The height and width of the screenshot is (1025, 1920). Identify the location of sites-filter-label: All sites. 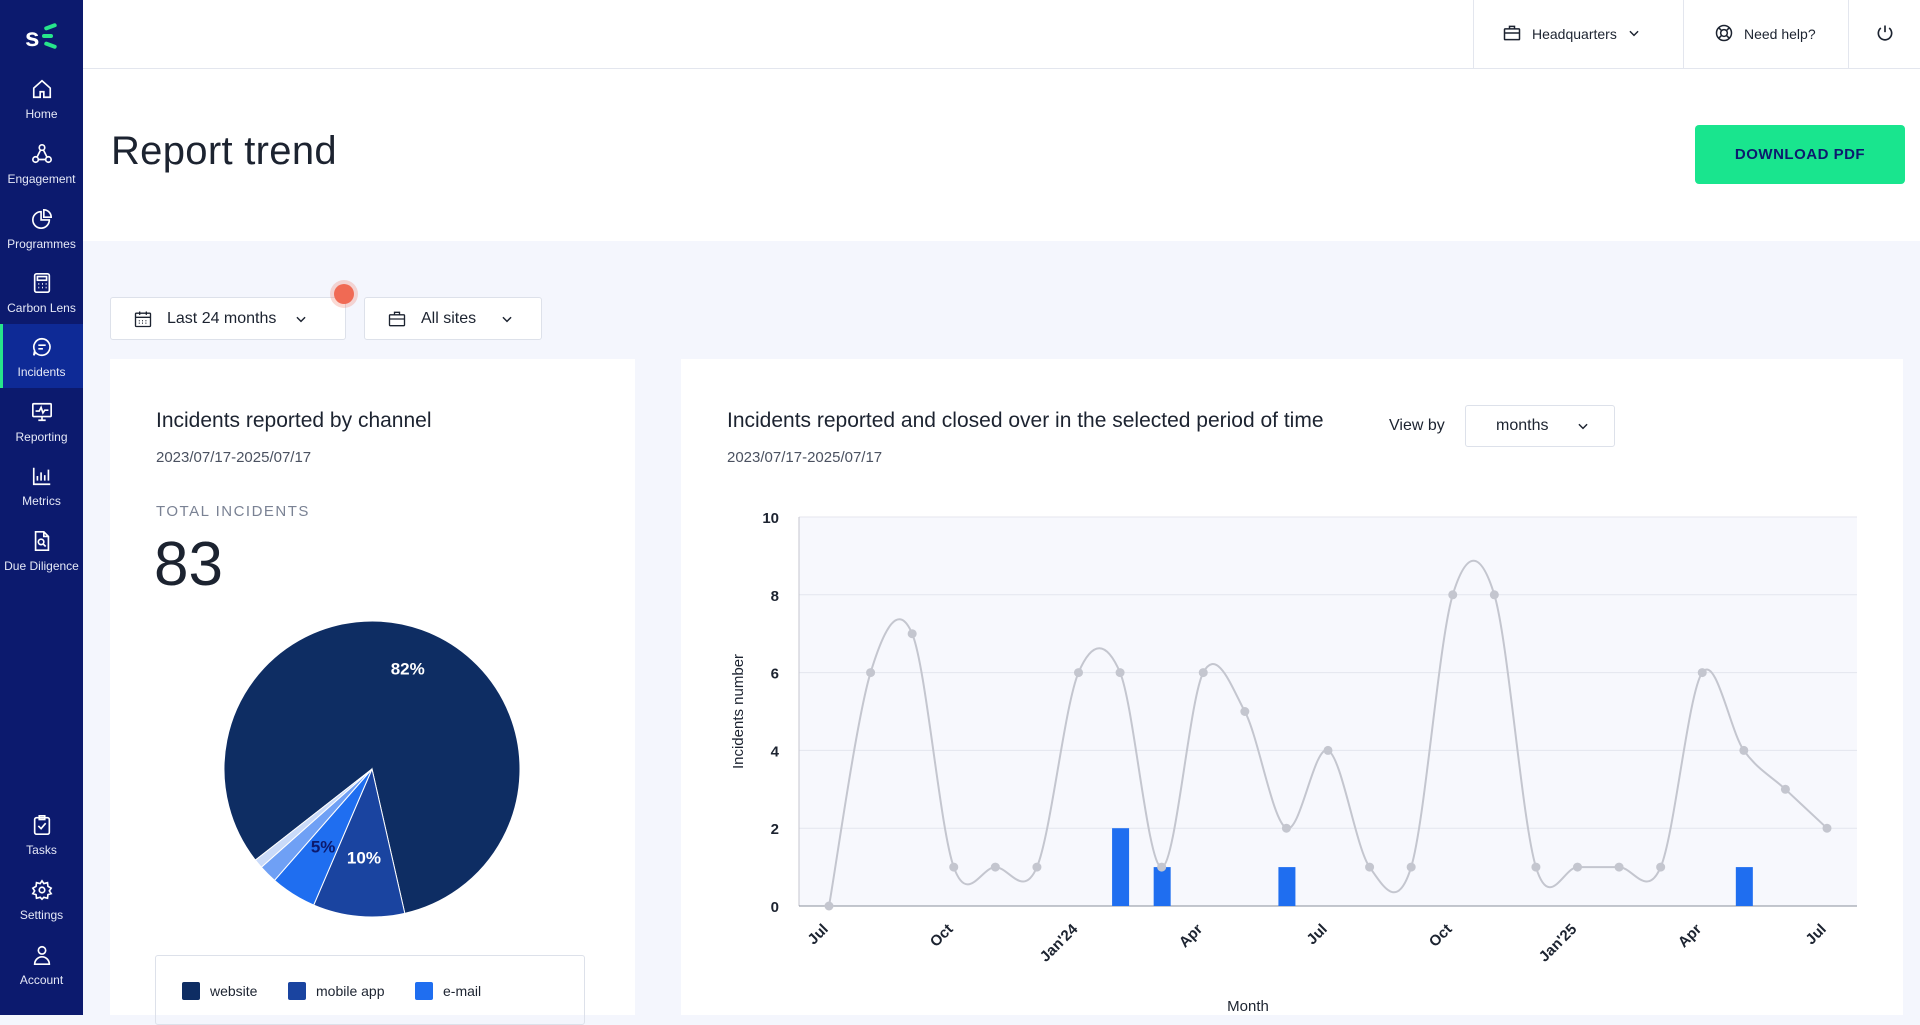
(449, 318).